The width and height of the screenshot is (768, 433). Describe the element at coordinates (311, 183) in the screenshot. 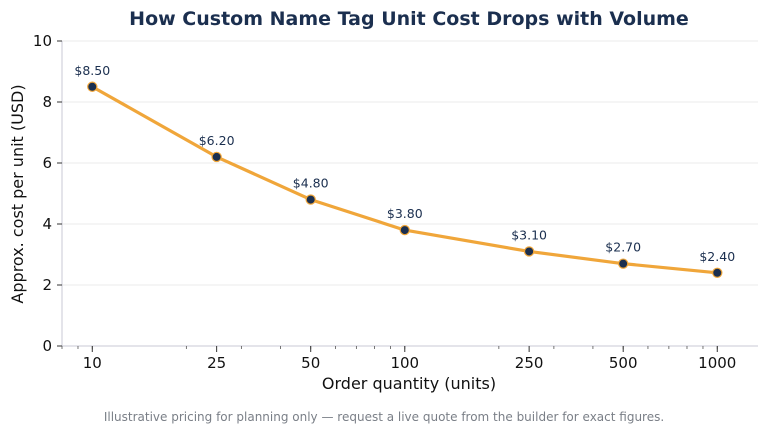

I see `data-label: $4.80` at that location.